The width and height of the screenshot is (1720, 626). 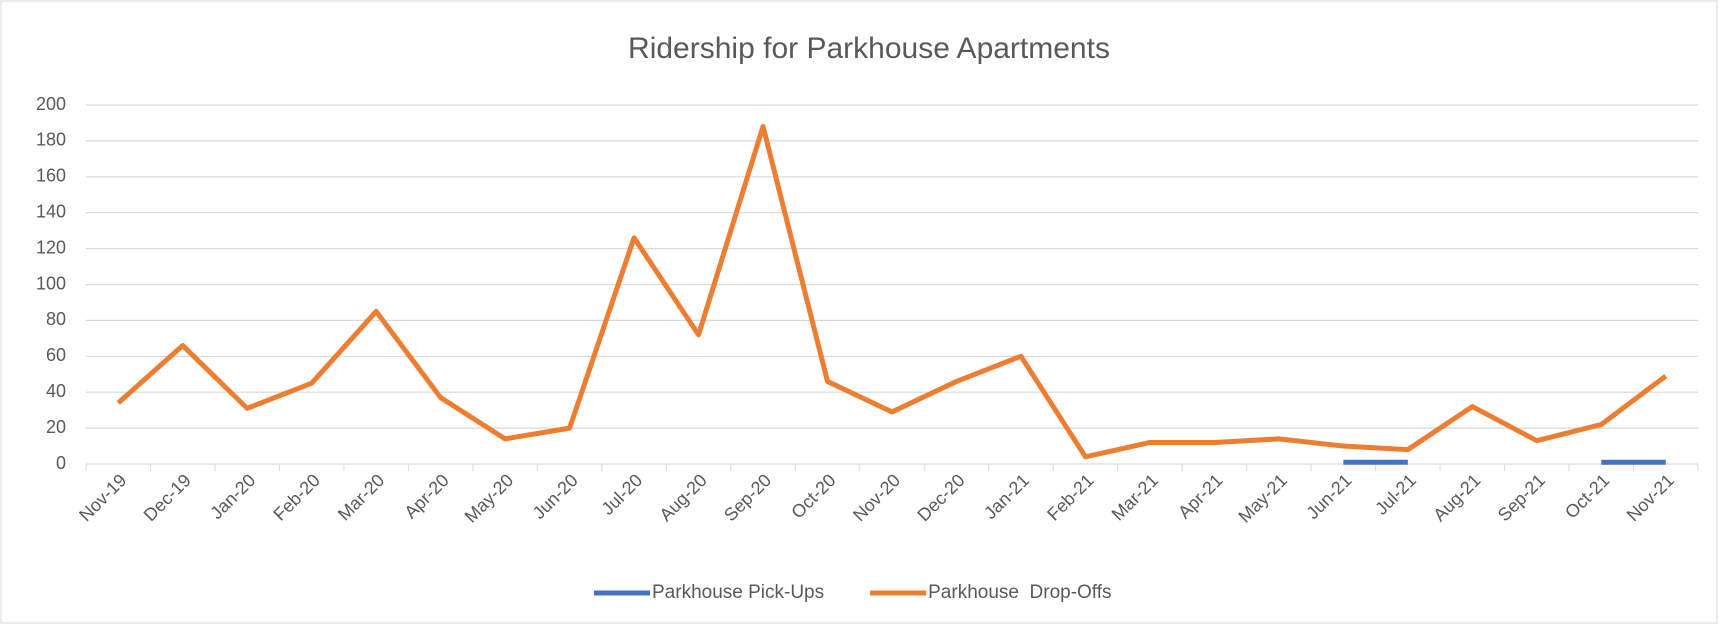 What do you see at coordinates (51, 140) in the screenshot?
I see `y-tick-label: 180` at bounding box center [51, 140].